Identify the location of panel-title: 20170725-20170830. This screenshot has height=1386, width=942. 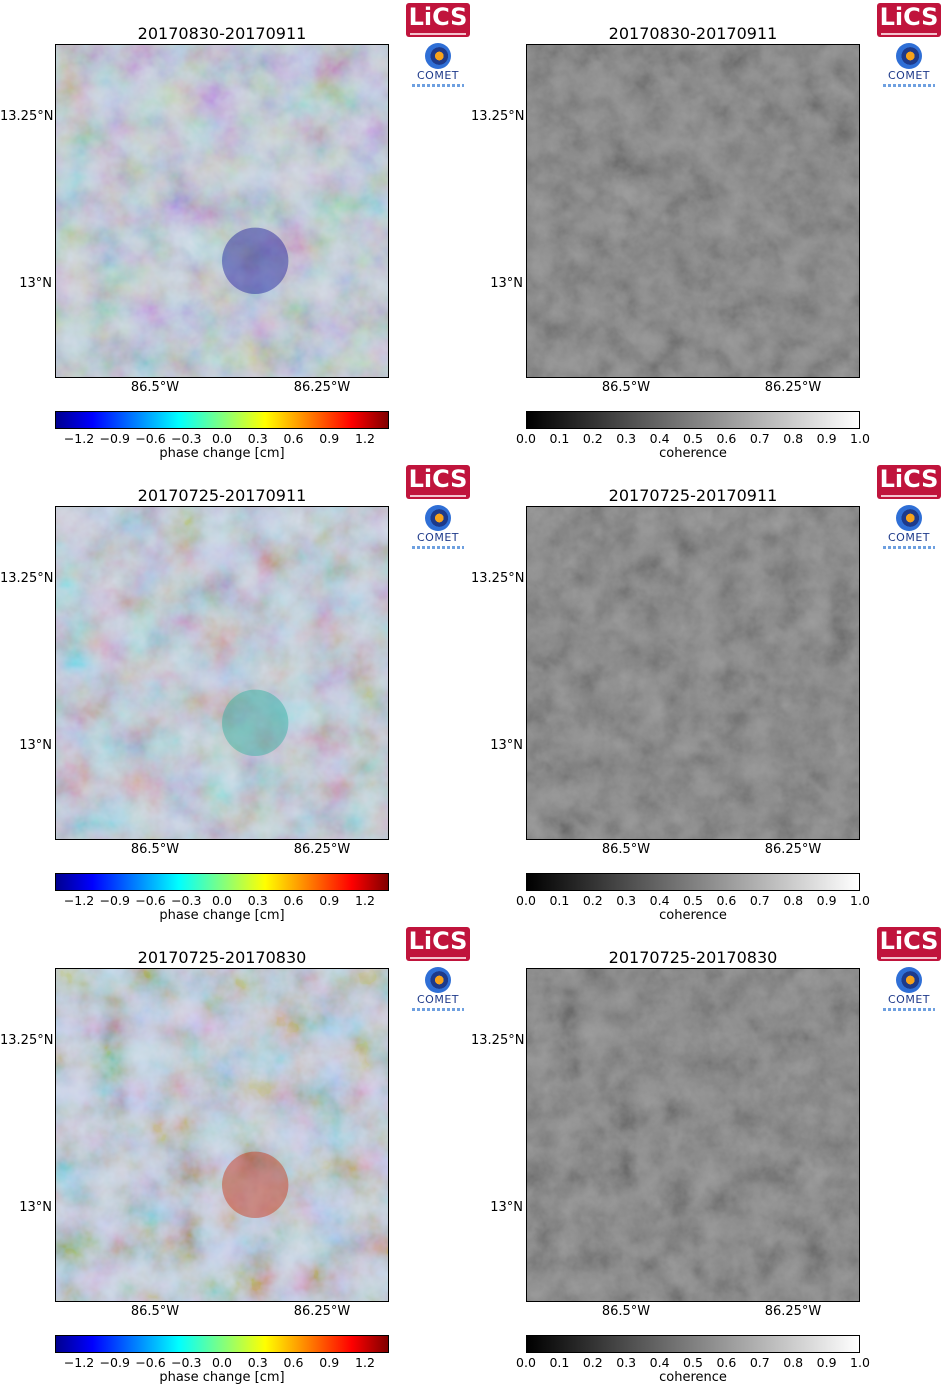
(222, 957).